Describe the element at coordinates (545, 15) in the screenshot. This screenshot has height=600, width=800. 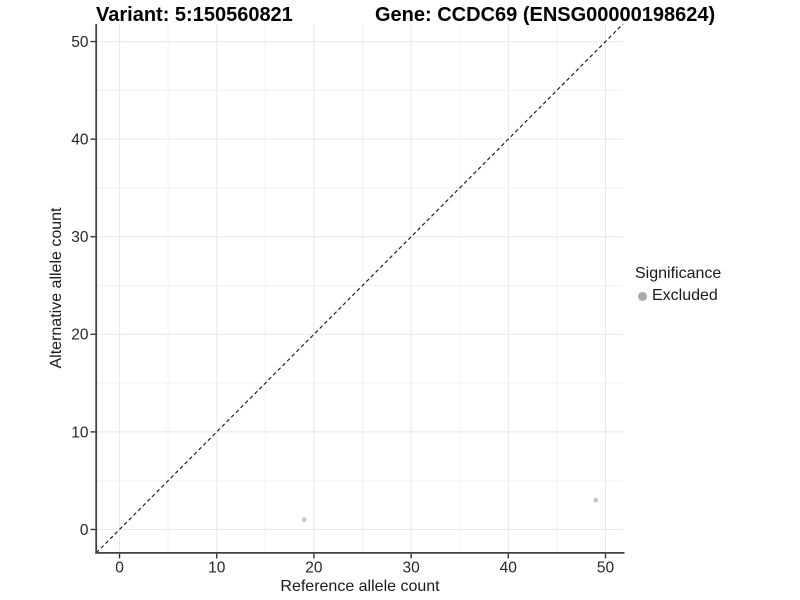
I see `gene-title: Gene: CCDC69 (ENSG00000198624)` at that location.